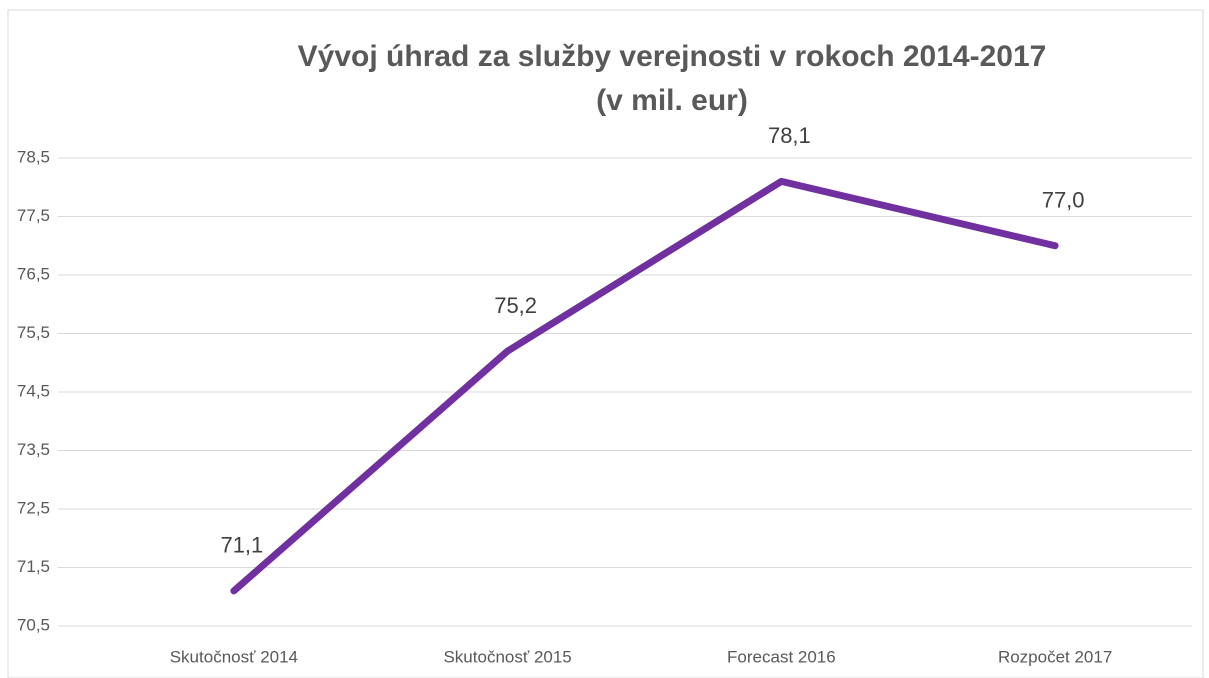 Image resolution: width=1209 pixels, height=678 pixels. I want to click on x-tick-label: Rozpočet 2017, so click(1055, 656).